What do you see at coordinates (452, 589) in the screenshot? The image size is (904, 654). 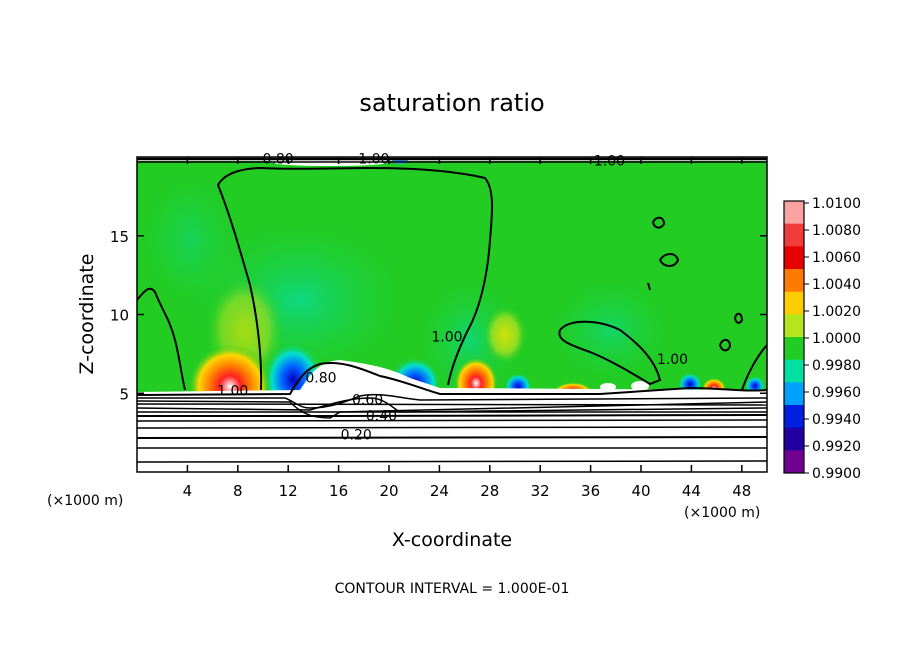 I see `contour-interval-note: CONTOUR INTERVAL = 1.000E-01` at bounding box center [452, 589].